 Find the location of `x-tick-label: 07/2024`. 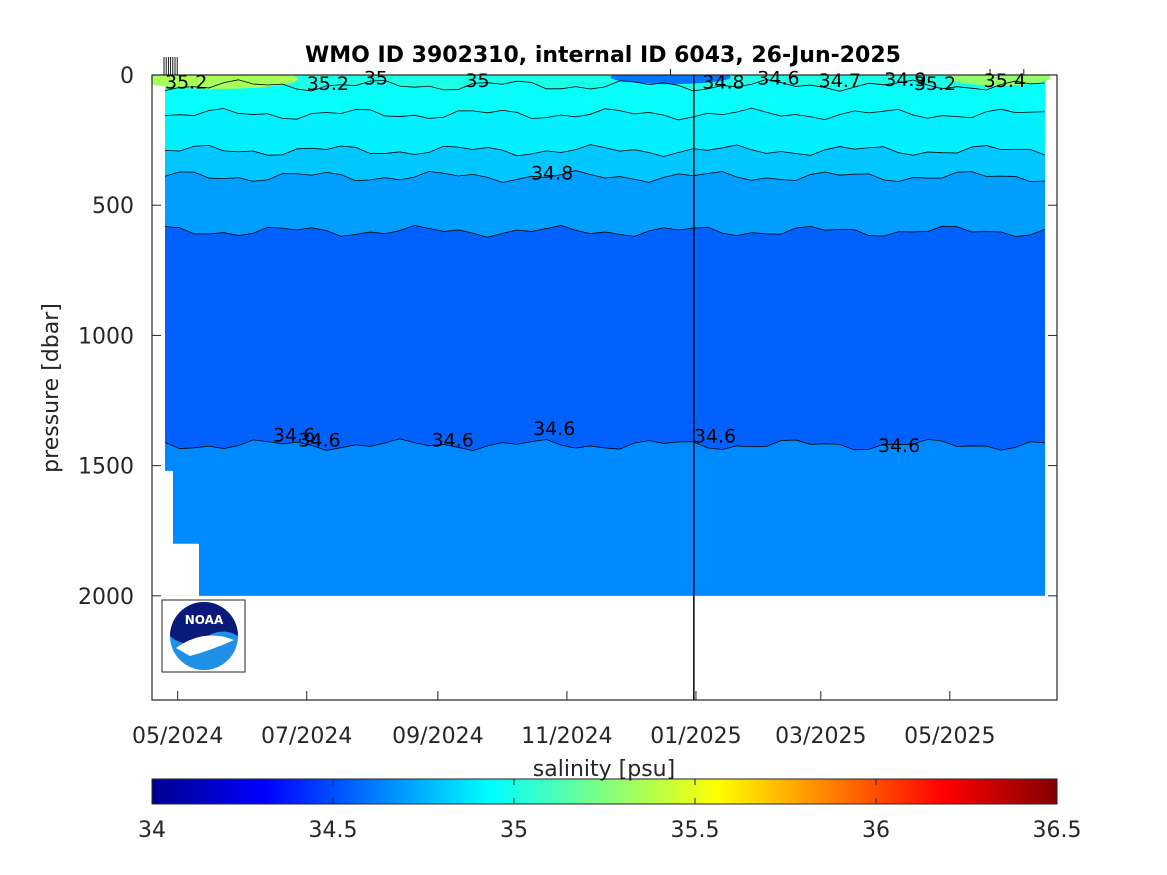

x-tick-label: 07/2024 is located at coordinates (306, 736).